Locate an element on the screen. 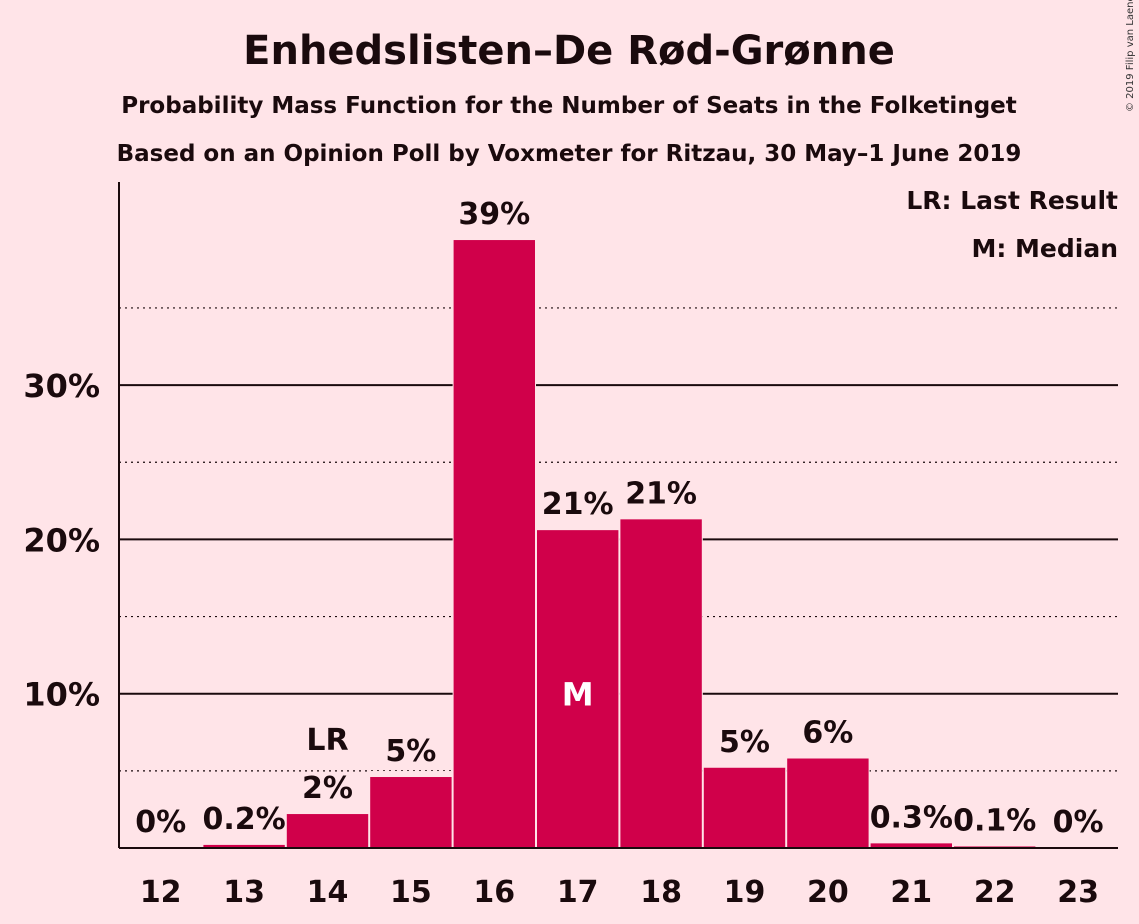 This screenshot has width=1139, height=924. x-tick-label: 17 is located at coordinates (578, 892).